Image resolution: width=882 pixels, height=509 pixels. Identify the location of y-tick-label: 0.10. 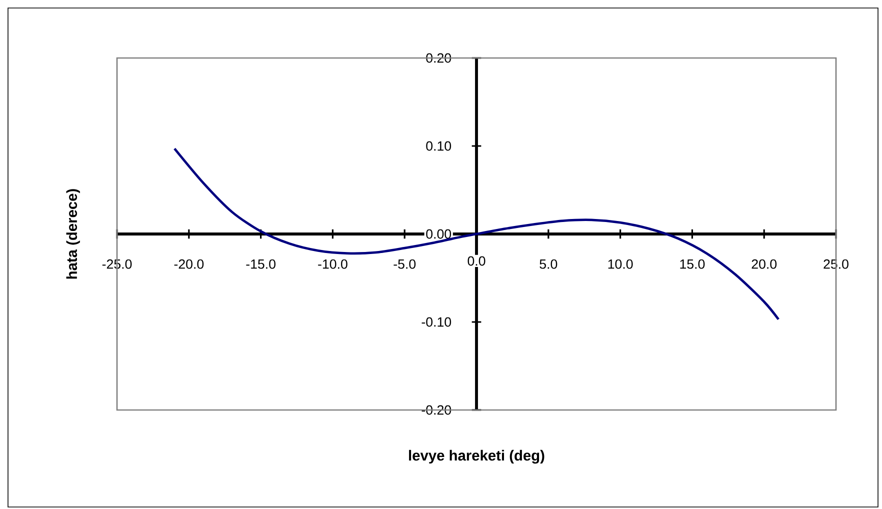
(439, 146).